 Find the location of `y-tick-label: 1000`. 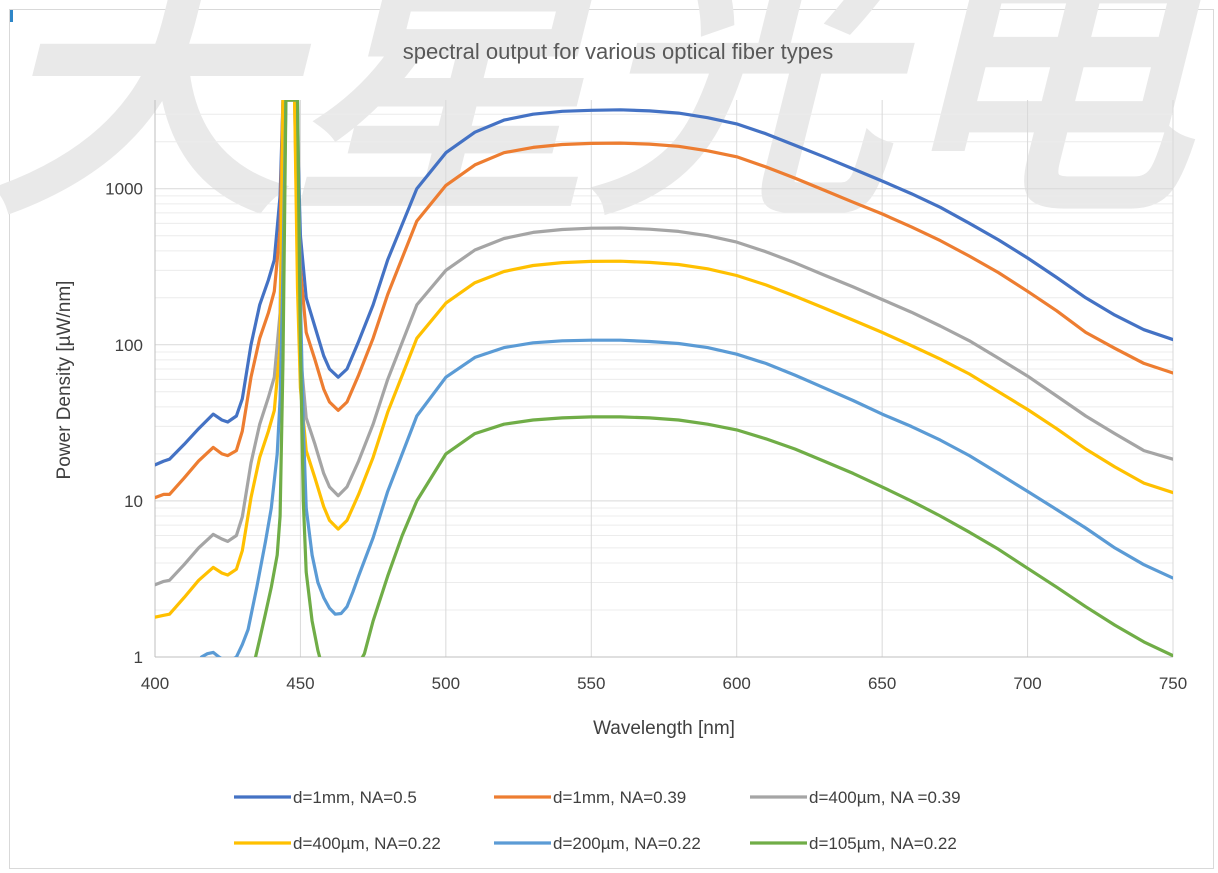

y-tick-label: 1000 is located at coordinates (124, 189).